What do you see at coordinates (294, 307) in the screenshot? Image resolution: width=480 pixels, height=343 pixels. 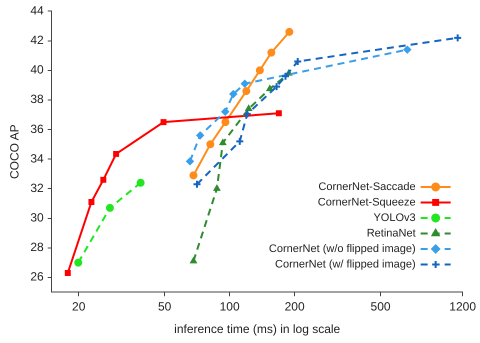 I see `x-tick-label: 200` at bounding box center [294, 307].